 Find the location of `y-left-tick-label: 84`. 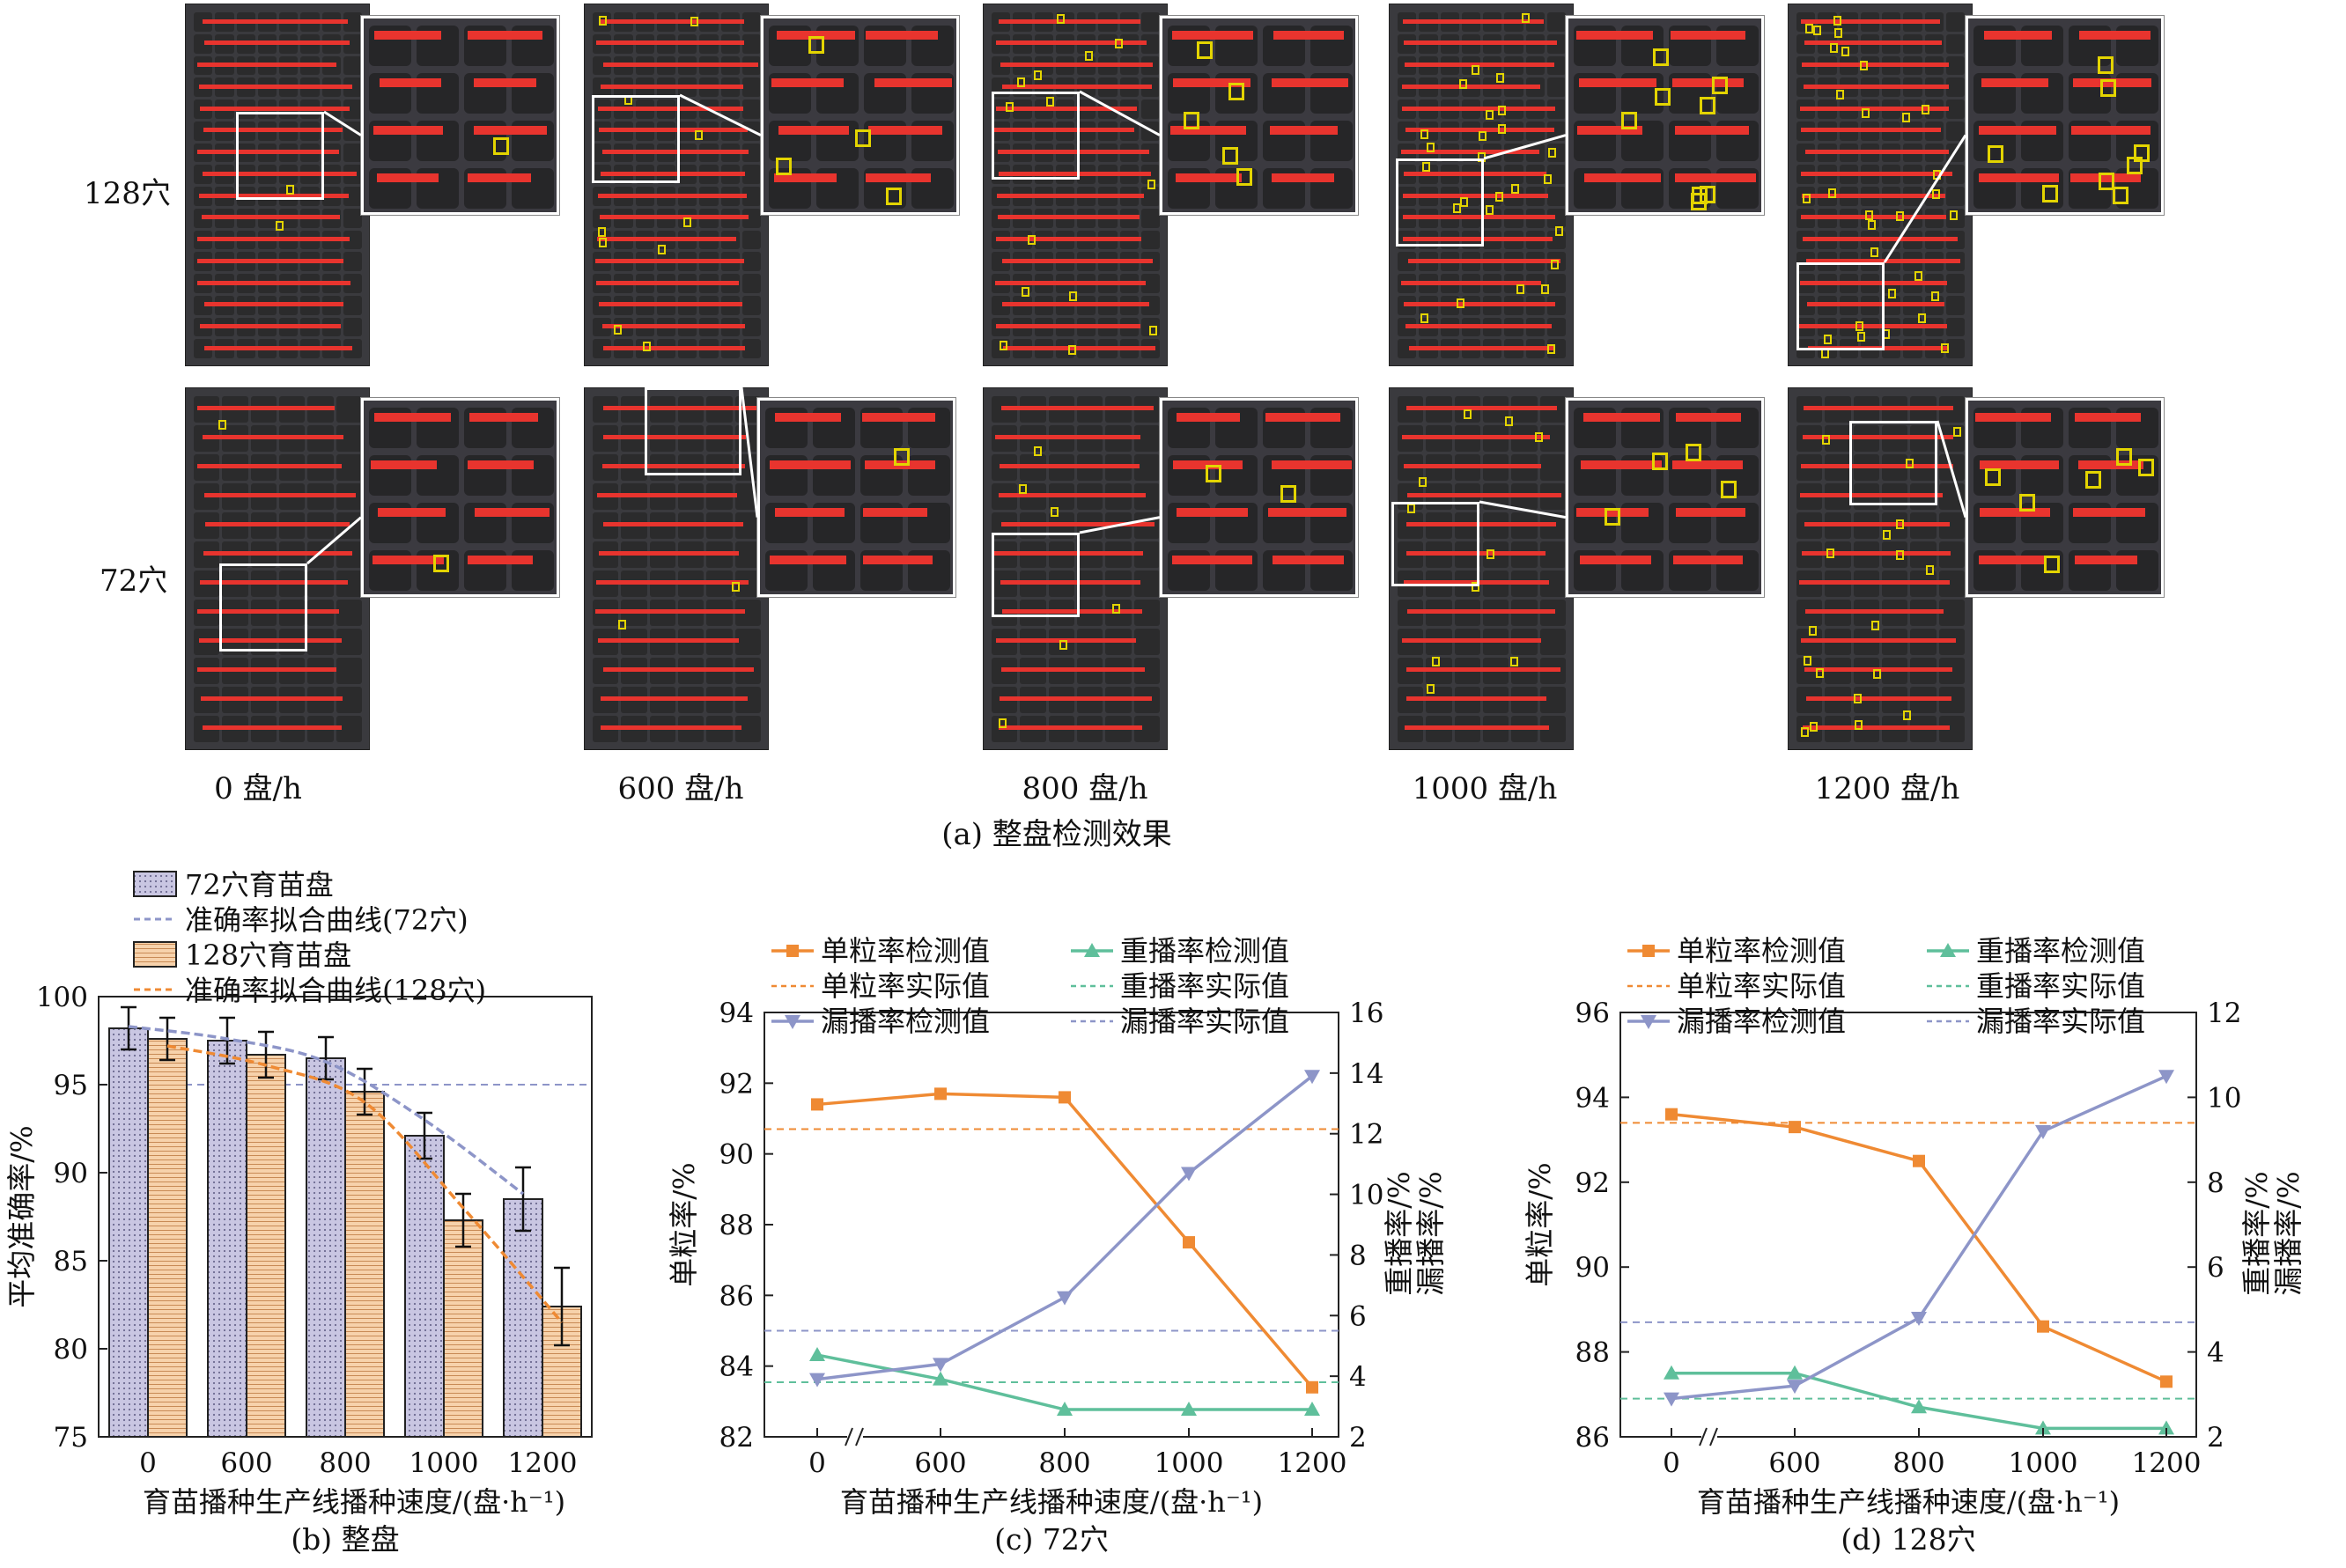

y-left-tick-label: 84 is located at coordinates (736, 1367).